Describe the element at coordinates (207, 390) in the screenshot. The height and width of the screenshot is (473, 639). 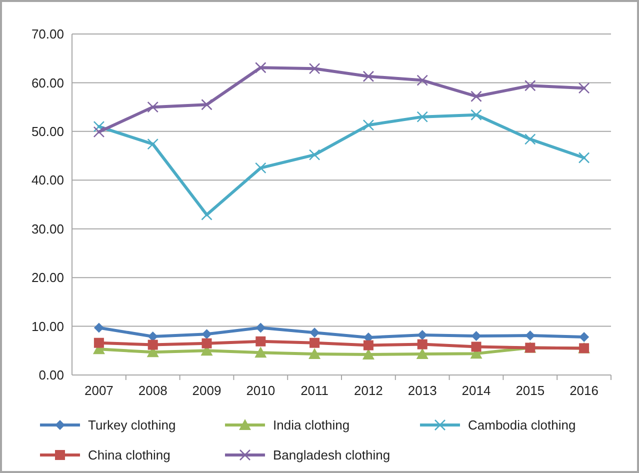
I see `x-tick-label: 2009` at that location.